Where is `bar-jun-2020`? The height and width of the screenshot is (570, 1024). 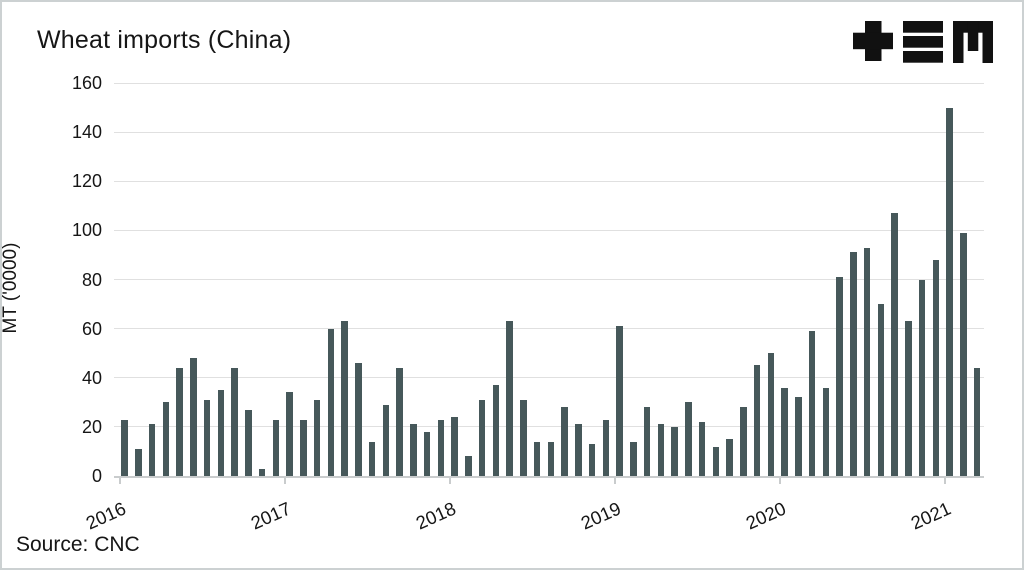
bar-jun-2020 is located at coordinates (853, 364).